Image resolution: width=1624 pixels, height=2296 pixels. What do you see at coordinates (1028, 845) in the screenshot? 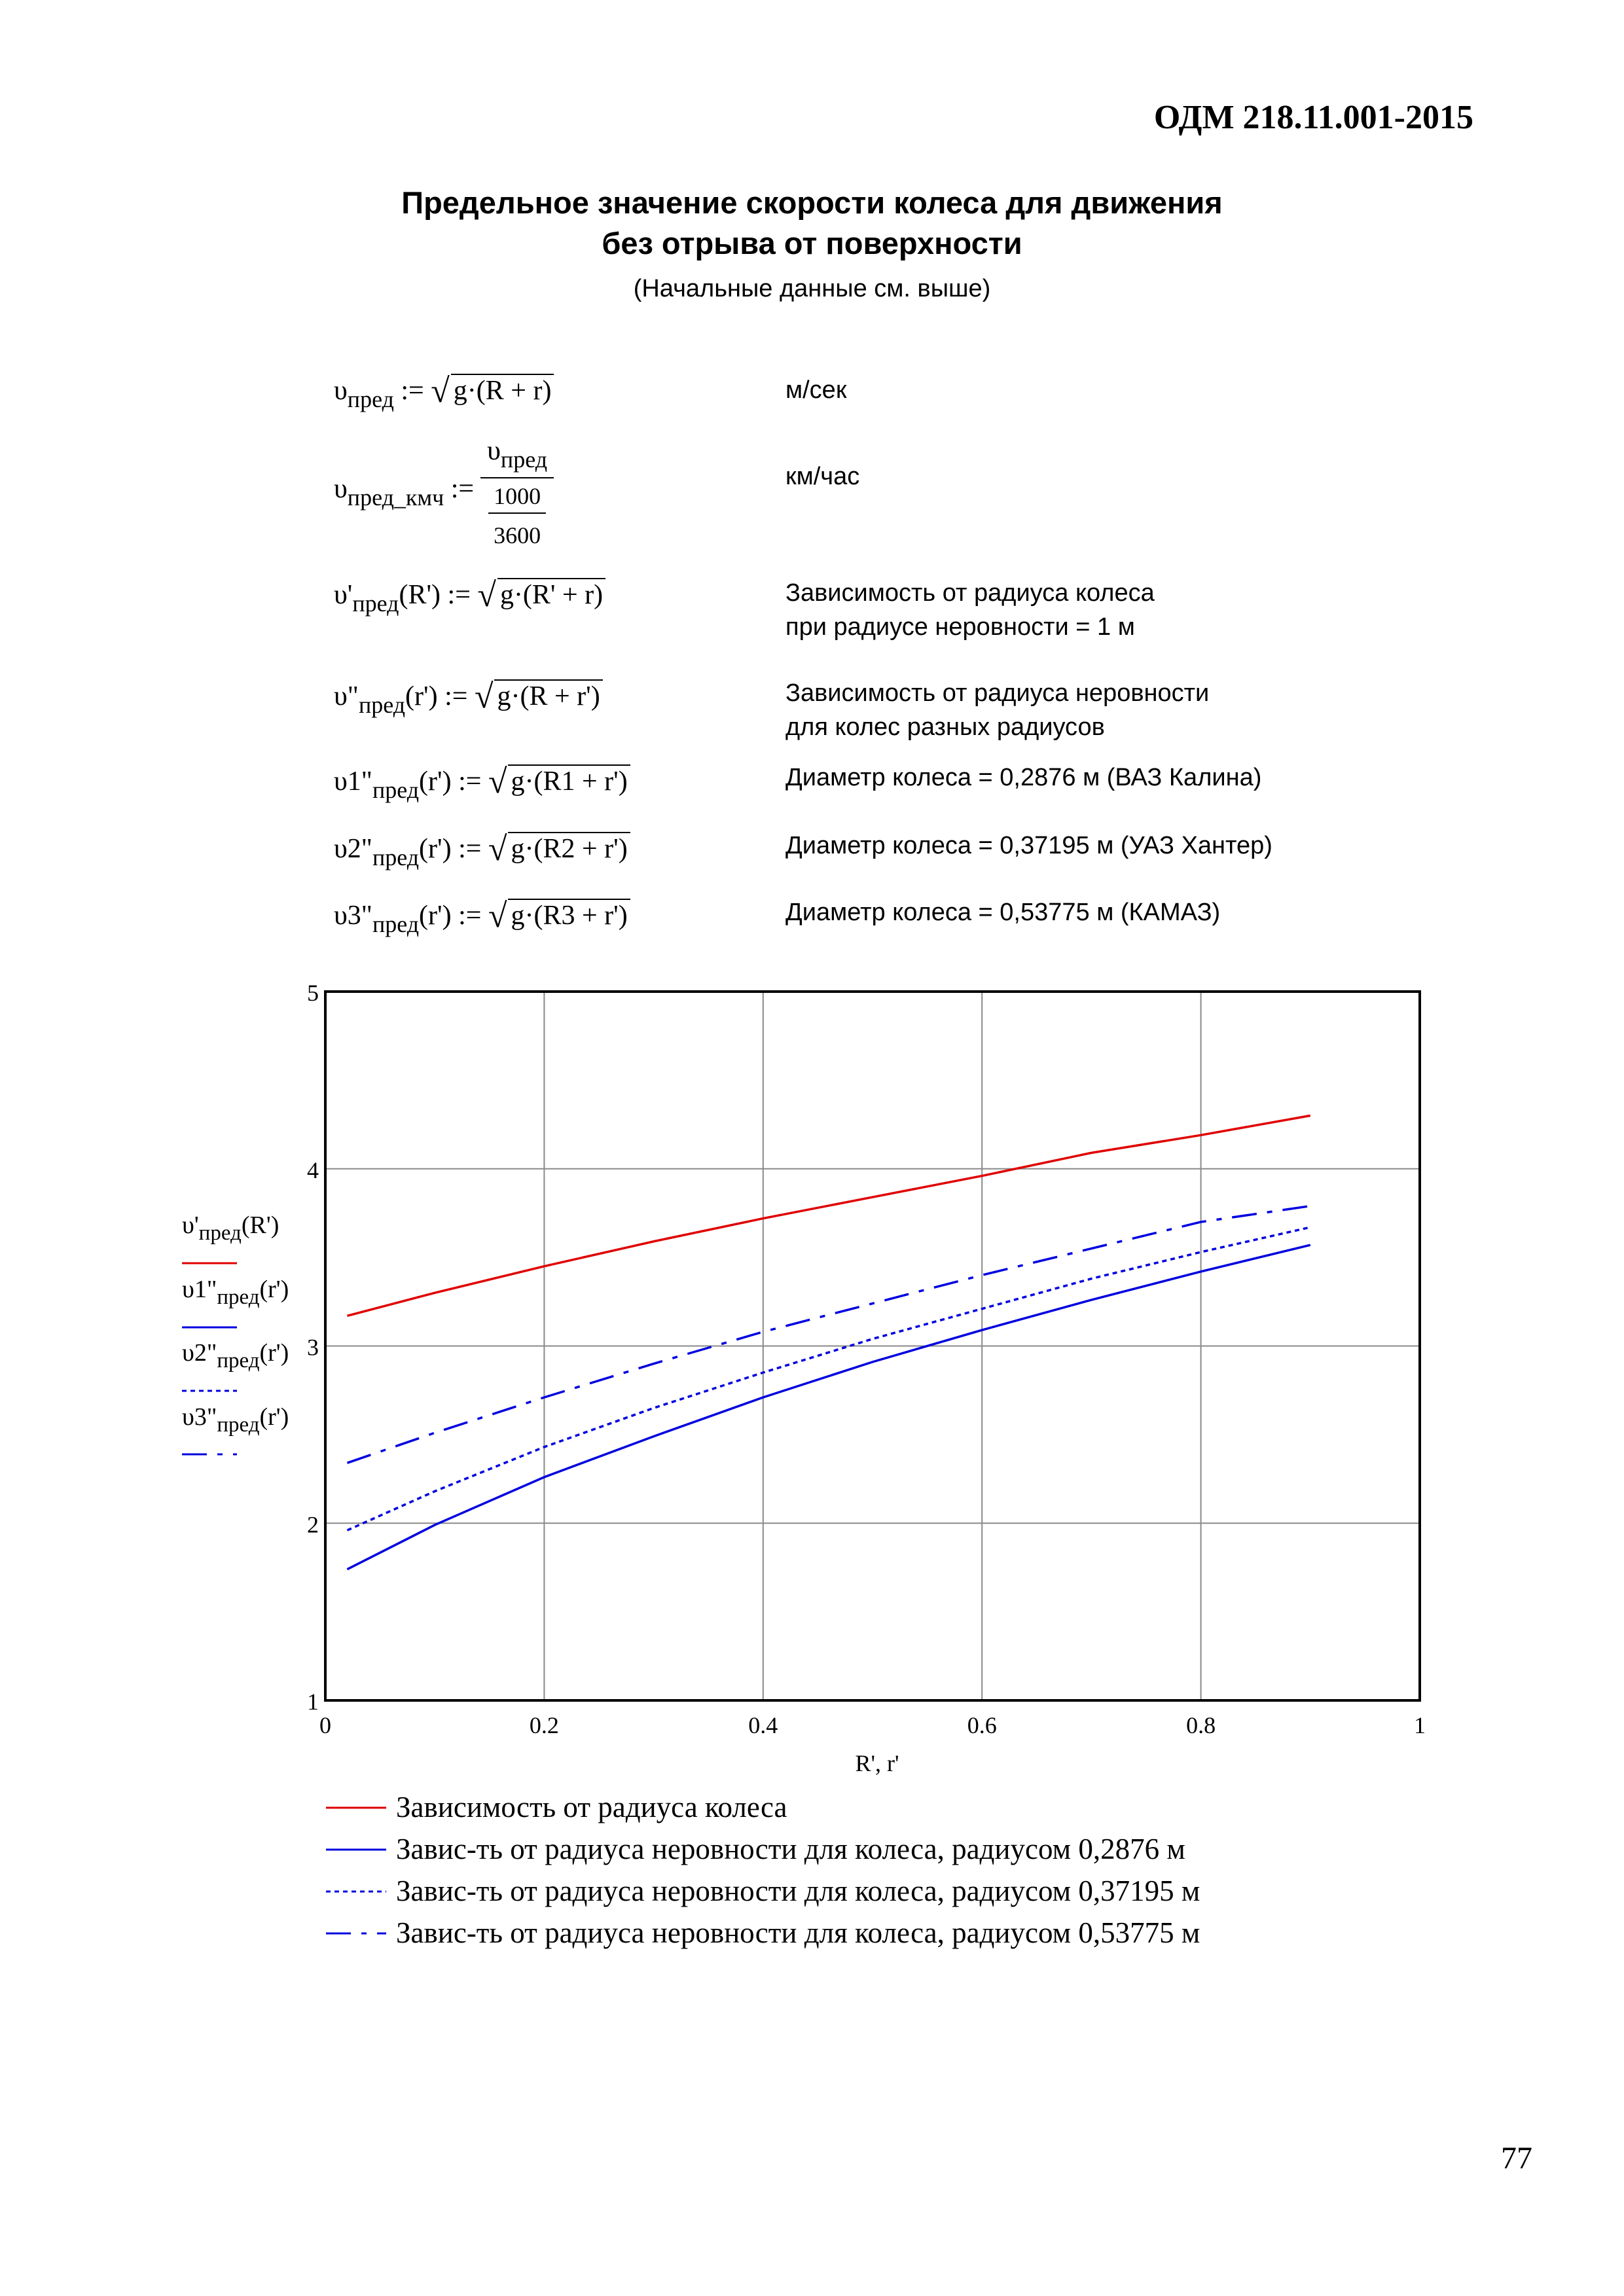
I see `formula-note: Диаметр колеса = 0,37195 м (УАЗ Хантер)` at bounding box center [1028, 845].